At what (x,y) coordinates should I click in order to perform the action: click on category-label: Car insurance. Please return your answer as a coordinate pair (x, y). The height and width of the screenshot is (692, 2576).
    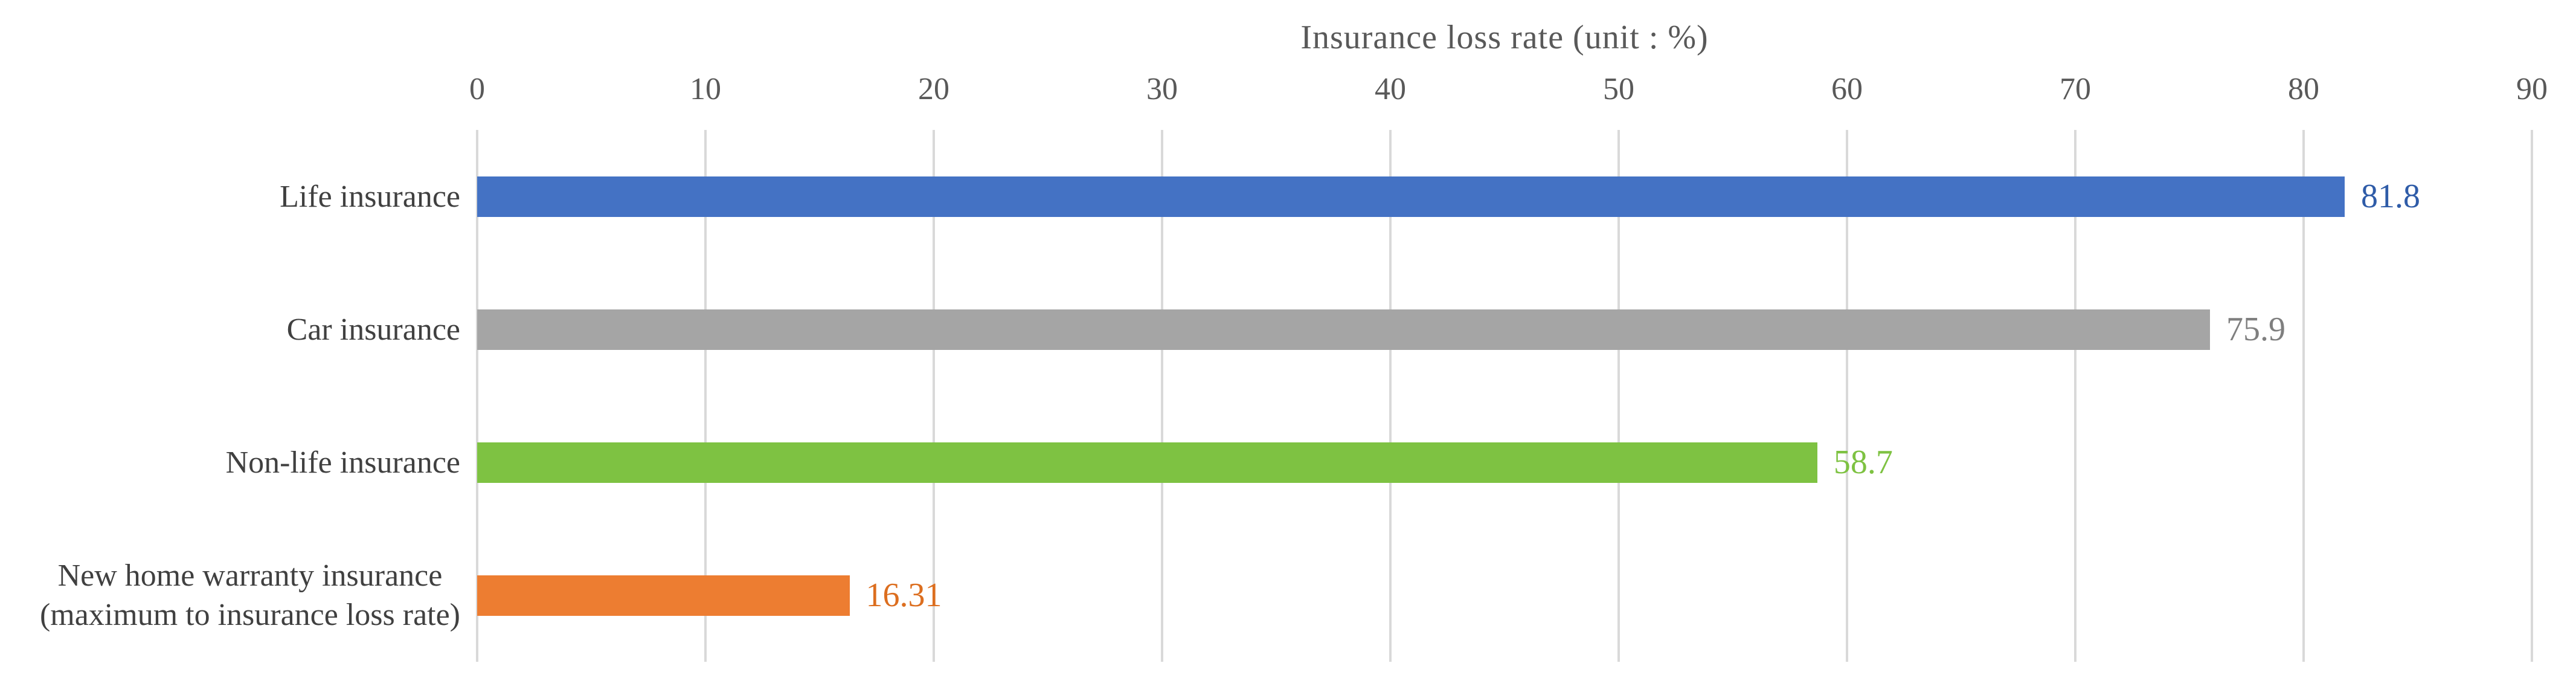
    Looking at the image, I should click on (373, 329).